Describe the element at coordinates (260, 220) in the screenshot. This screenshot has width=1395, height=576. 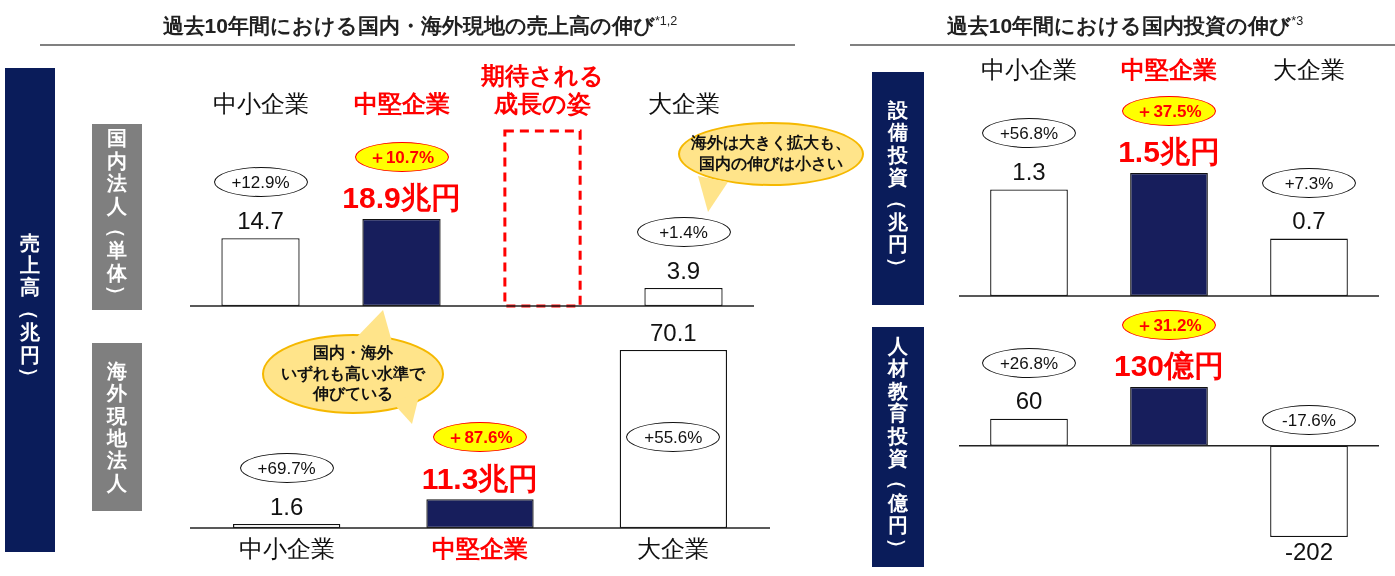
I see `data-label: 14.7` at that location.